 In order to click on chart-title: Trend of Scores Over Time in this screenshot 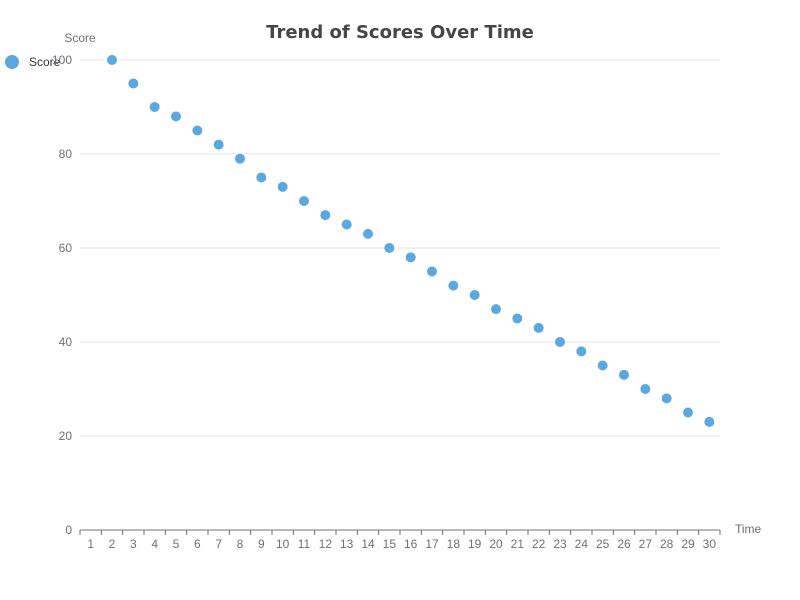, I will do `click(400, 32)`.